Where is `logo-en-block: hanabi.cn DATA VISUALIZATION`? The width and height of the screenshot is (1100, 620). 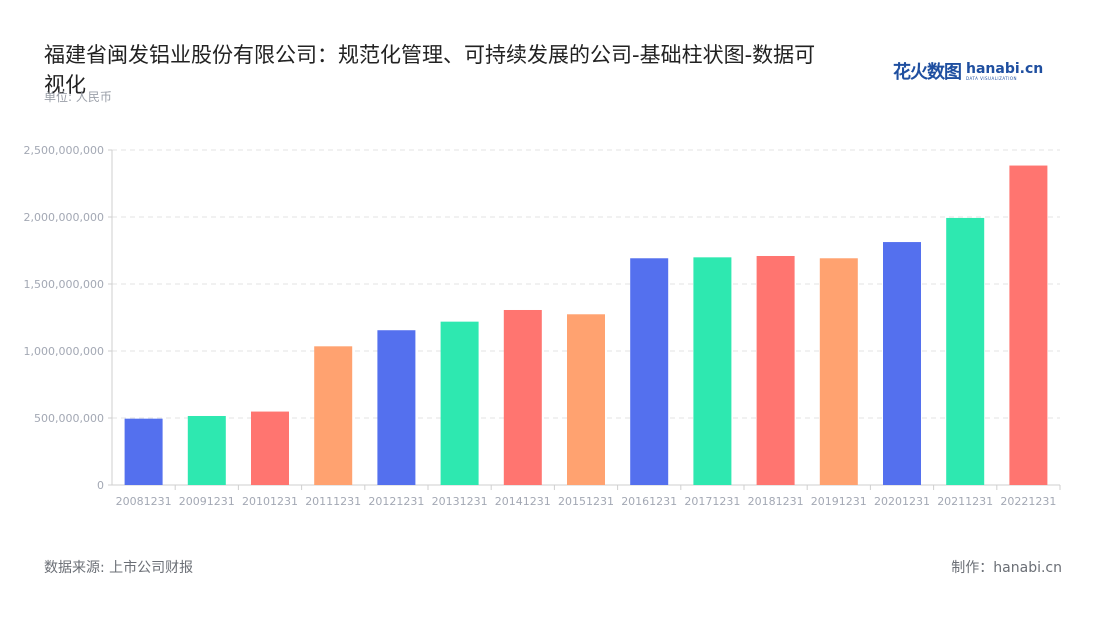 logo-en-block: hanabi.cn DATA VISUALIZATION is located at coordinates (1004, 71).